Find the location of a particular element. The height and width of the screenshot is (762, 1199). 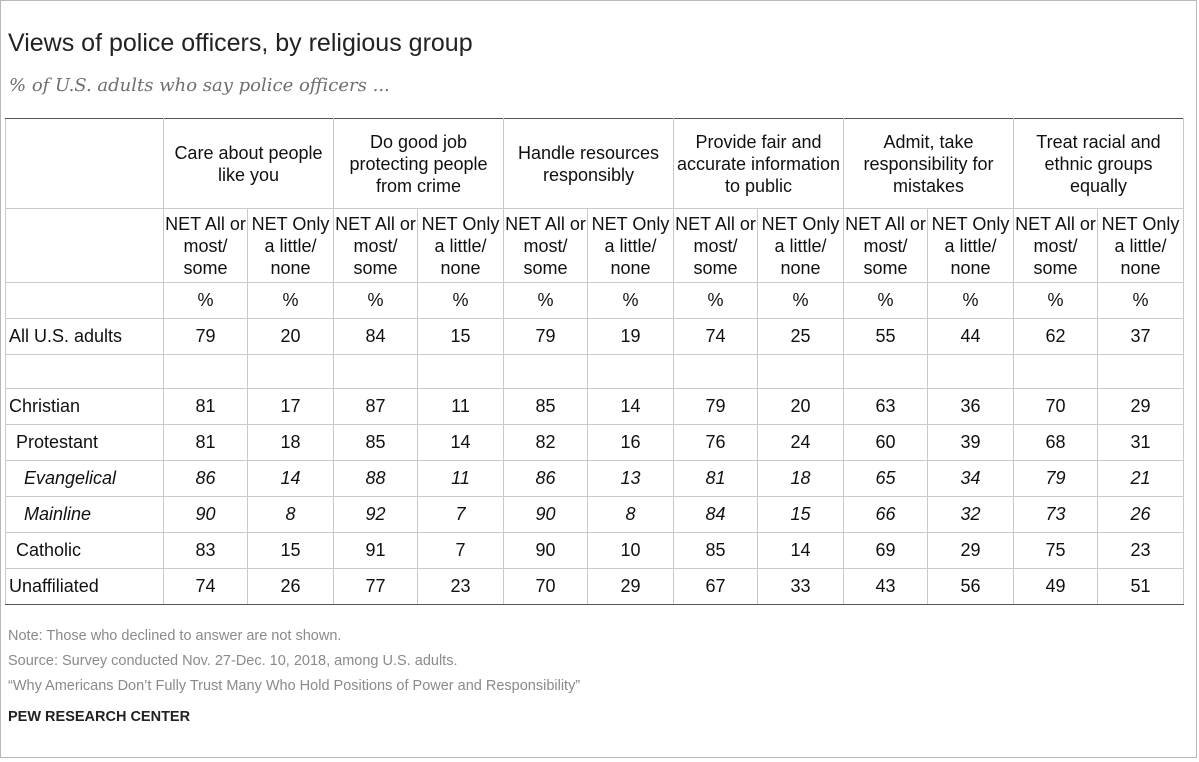

value-cell: 77 is located at coordinates (375, 586).